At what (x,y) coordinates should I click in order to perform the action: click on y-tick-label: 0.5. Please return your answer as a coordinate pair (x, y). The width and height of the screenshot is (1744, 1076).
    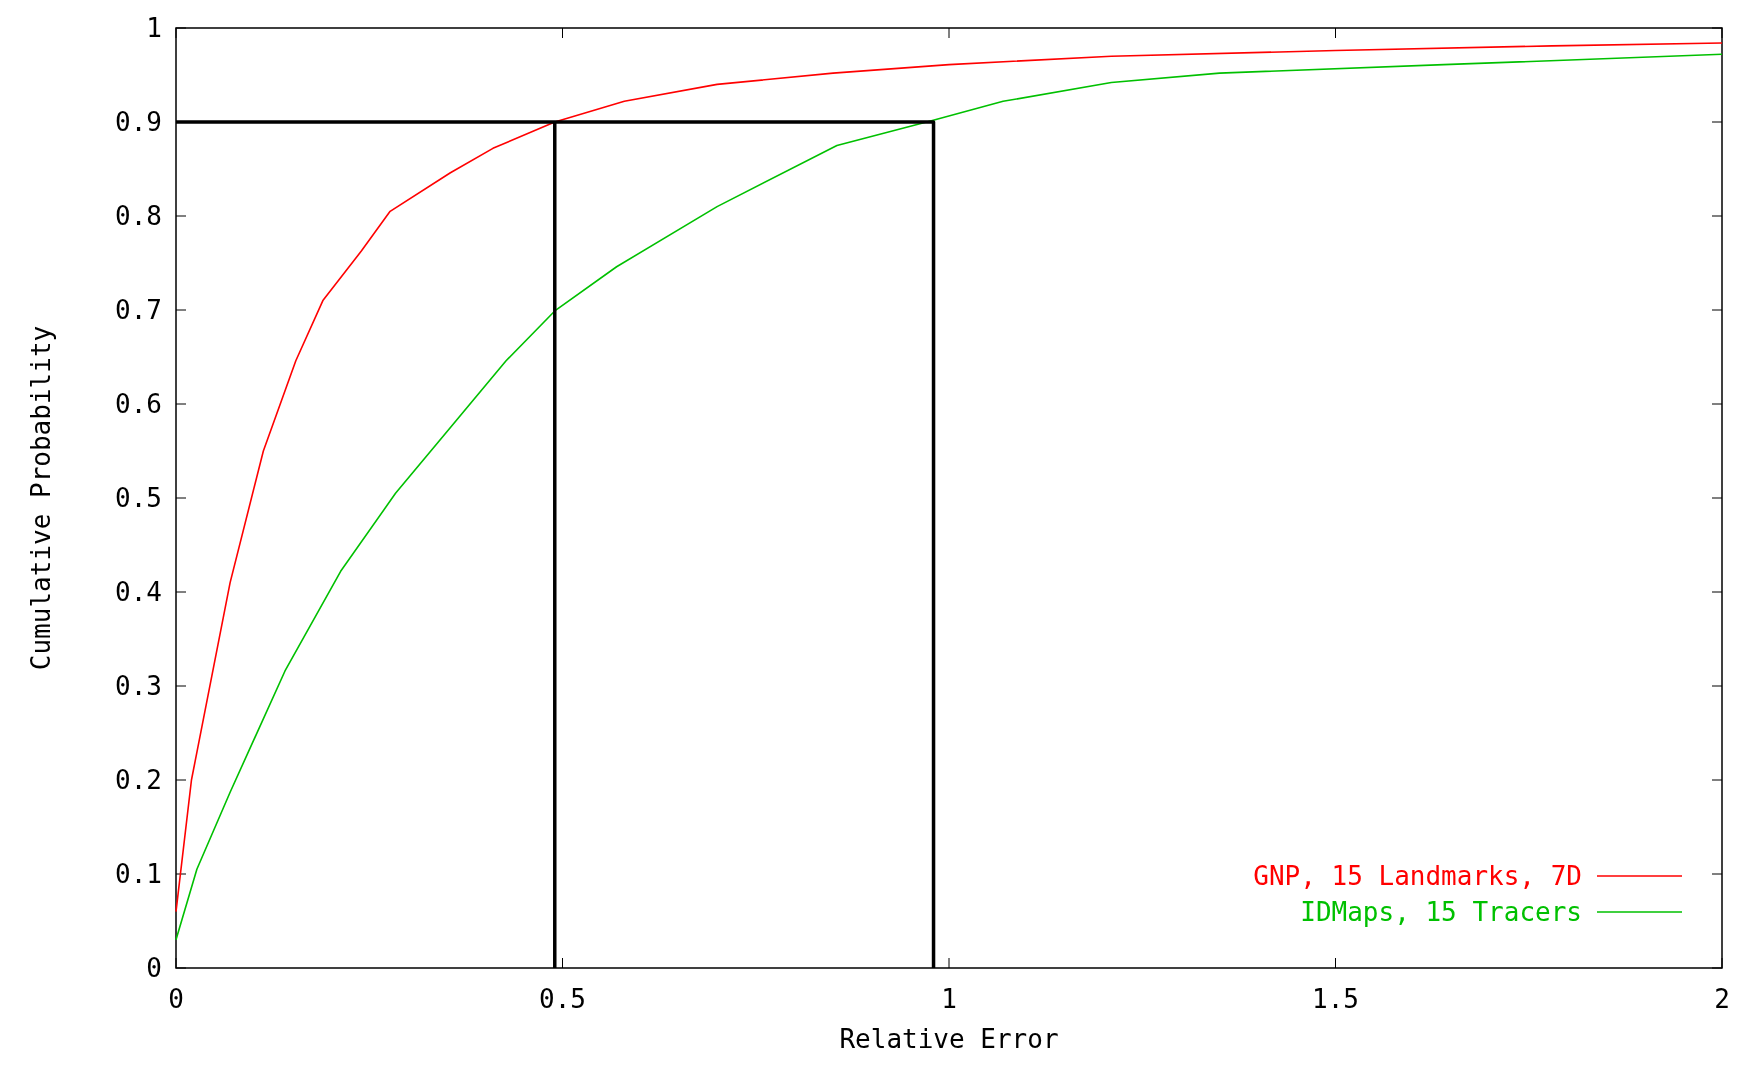
    Looking at the image, I should click on (138, 498).